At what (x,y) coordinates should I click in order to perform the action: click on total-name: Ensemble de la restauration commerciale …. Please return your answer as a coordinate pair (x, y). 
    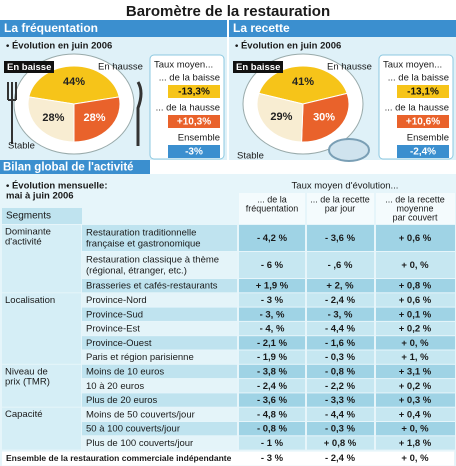
    Looking at the image, I should click on (119, 458).